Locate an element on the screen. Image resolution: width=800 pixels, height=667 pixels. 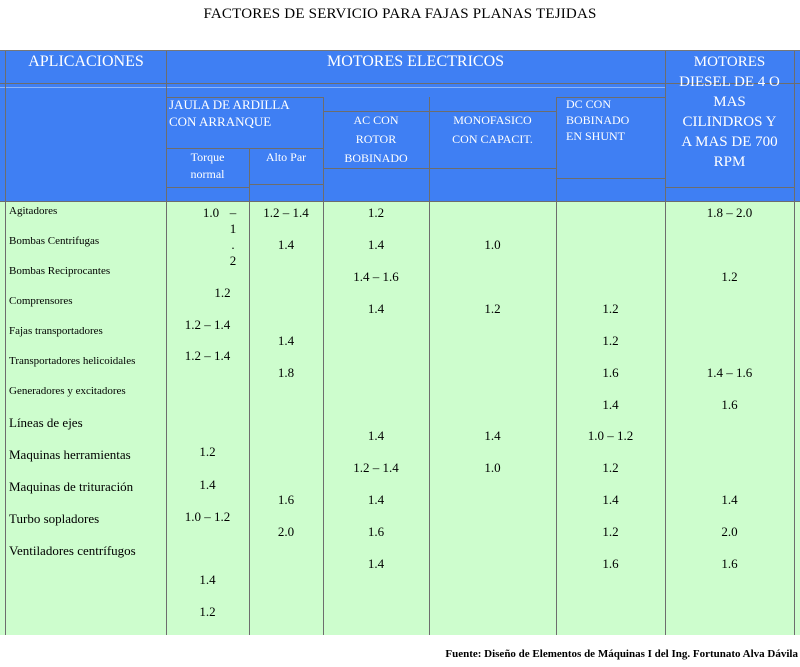
app-transportadores-helicoidales: Transportadores helicoidales is located at coordinates (72, 361).